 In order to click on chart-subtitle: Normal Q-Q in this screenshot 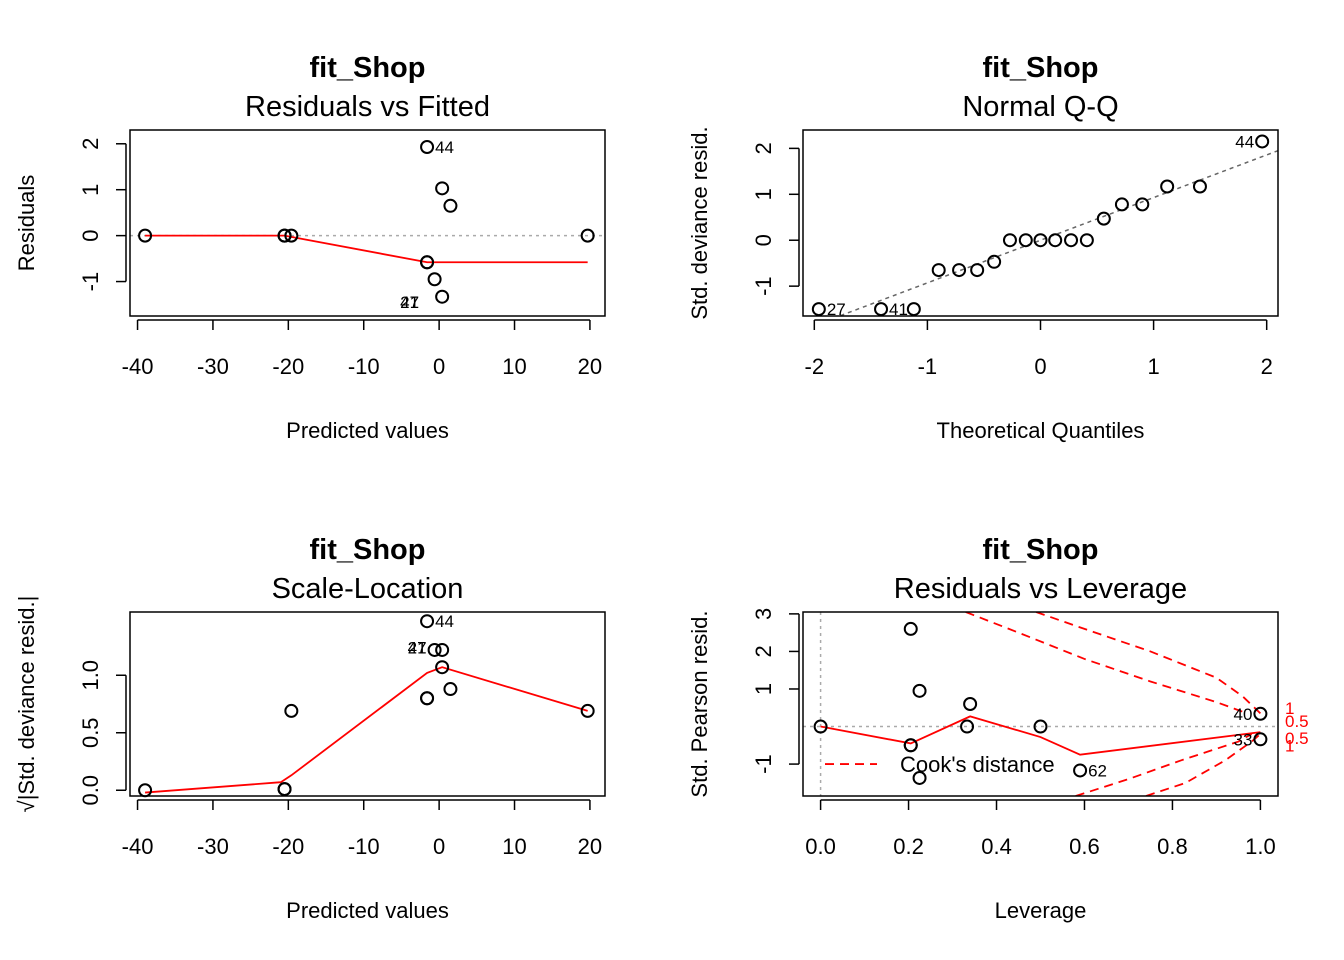, I will do `click(1040, 107)`.